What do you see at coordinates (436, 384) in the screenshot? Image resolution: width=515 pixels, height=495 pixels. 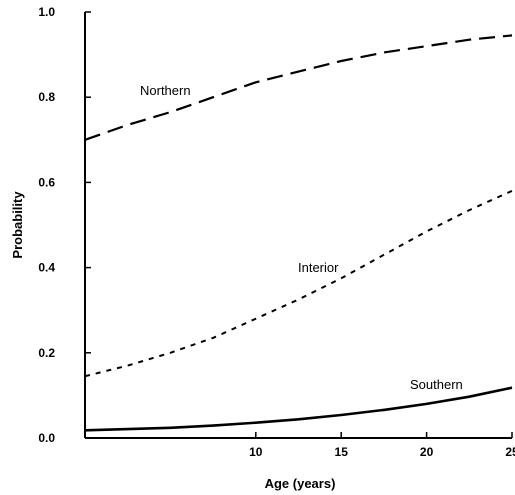 I see `series-label-southern: Southern` at bounding box center [436, 384].